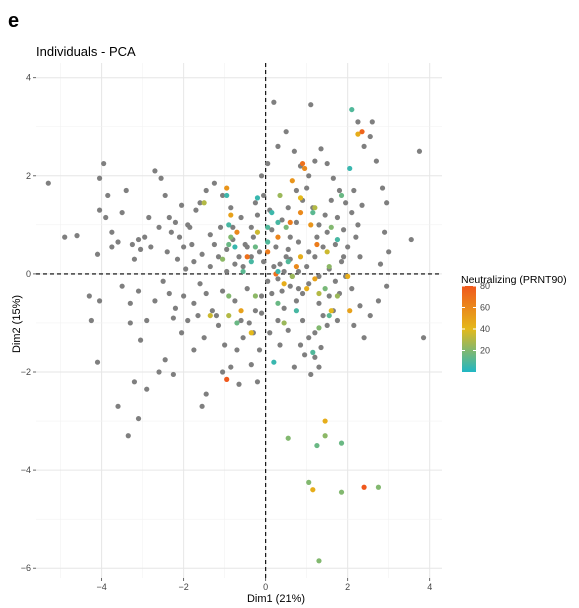 This screenshot has height=608, width=579. Describe the element at coordinates (476, 326) in the screenshot. I see `colorbar-legend: 80 60 40 20` at that location.